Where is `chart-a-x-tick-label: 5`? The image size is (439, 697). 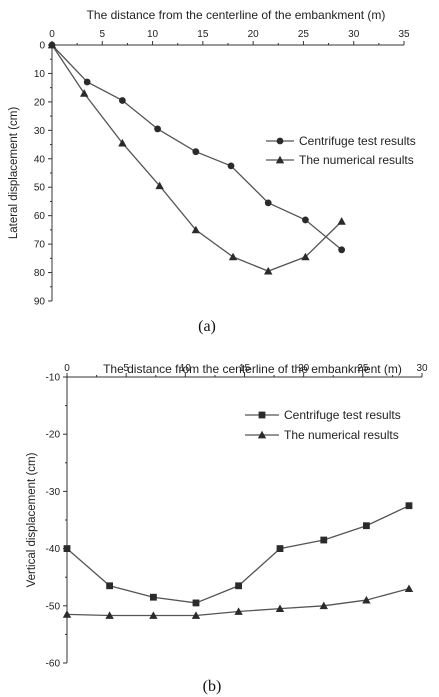
chart-a-x-tick-label: 5 is located at coordinates (103, 34).